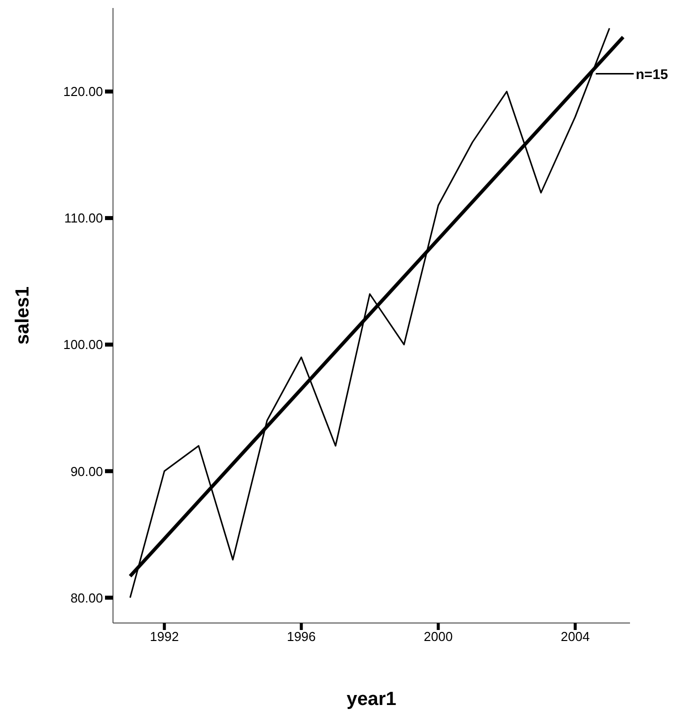  I want to click on annotation: n=15, so click(652, 74).